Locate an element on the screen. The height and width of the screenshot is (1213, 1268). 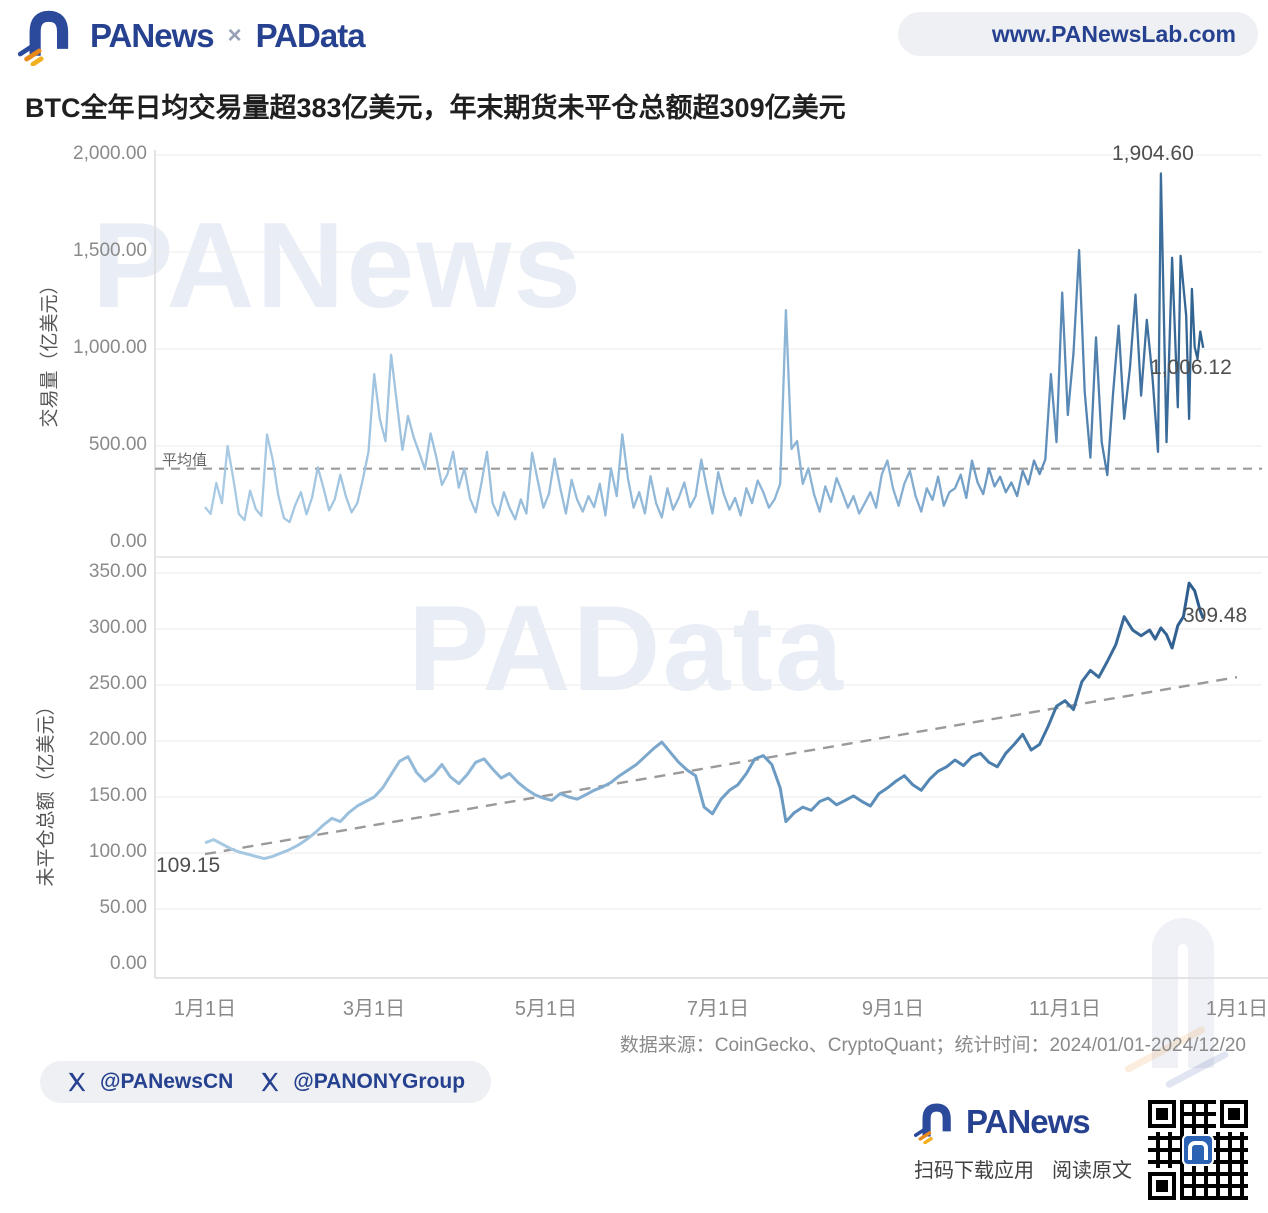
y-tick: 100.00 is located at coordinates (117, 851).